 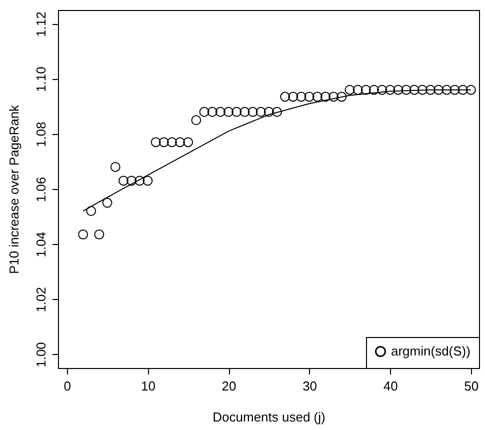 I want to click on y-tick-label: 1.00, so click(x=41, y=355).